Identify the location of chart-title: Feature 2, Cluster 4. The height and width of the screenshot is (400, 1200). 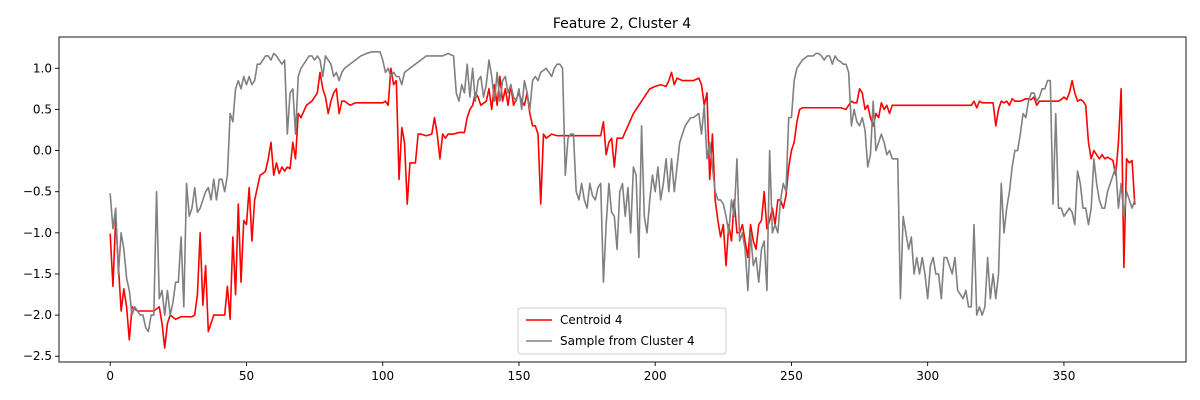
(622, 24).